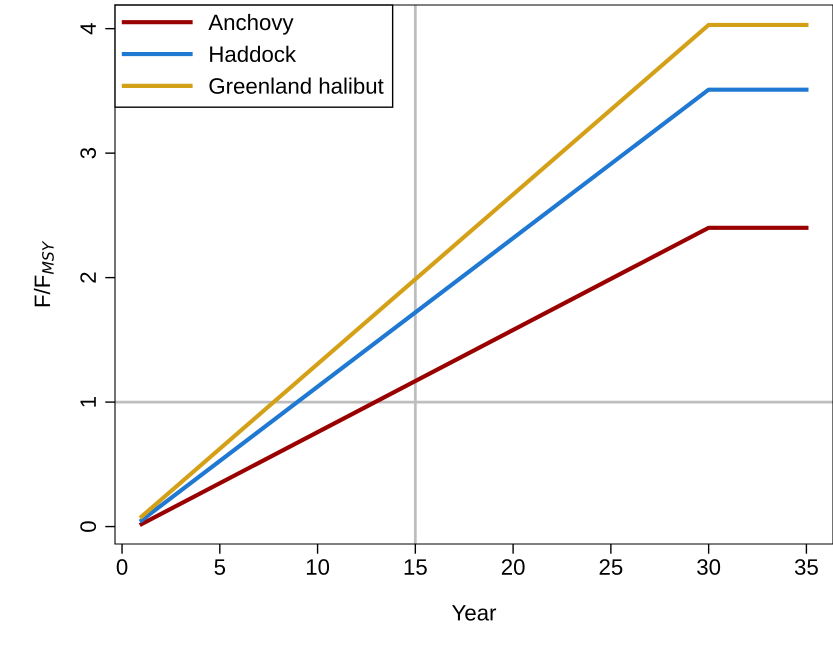  I want to click on legend-label: Haddock, so click(253, 54).